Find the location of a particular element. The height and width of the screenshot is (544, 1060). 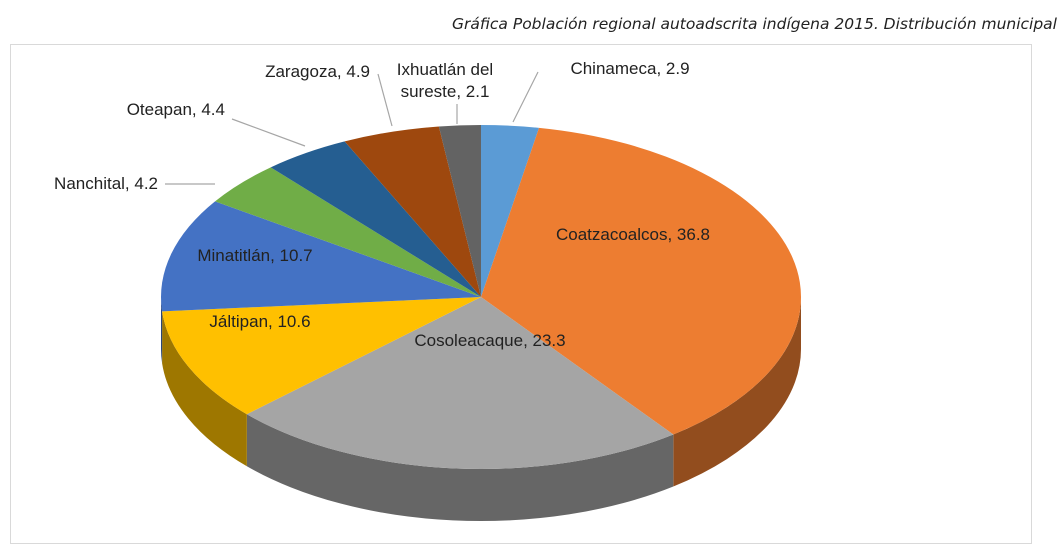

data-label: Coatzacoalcos, 36.8 is located at coordinates (633, 234).